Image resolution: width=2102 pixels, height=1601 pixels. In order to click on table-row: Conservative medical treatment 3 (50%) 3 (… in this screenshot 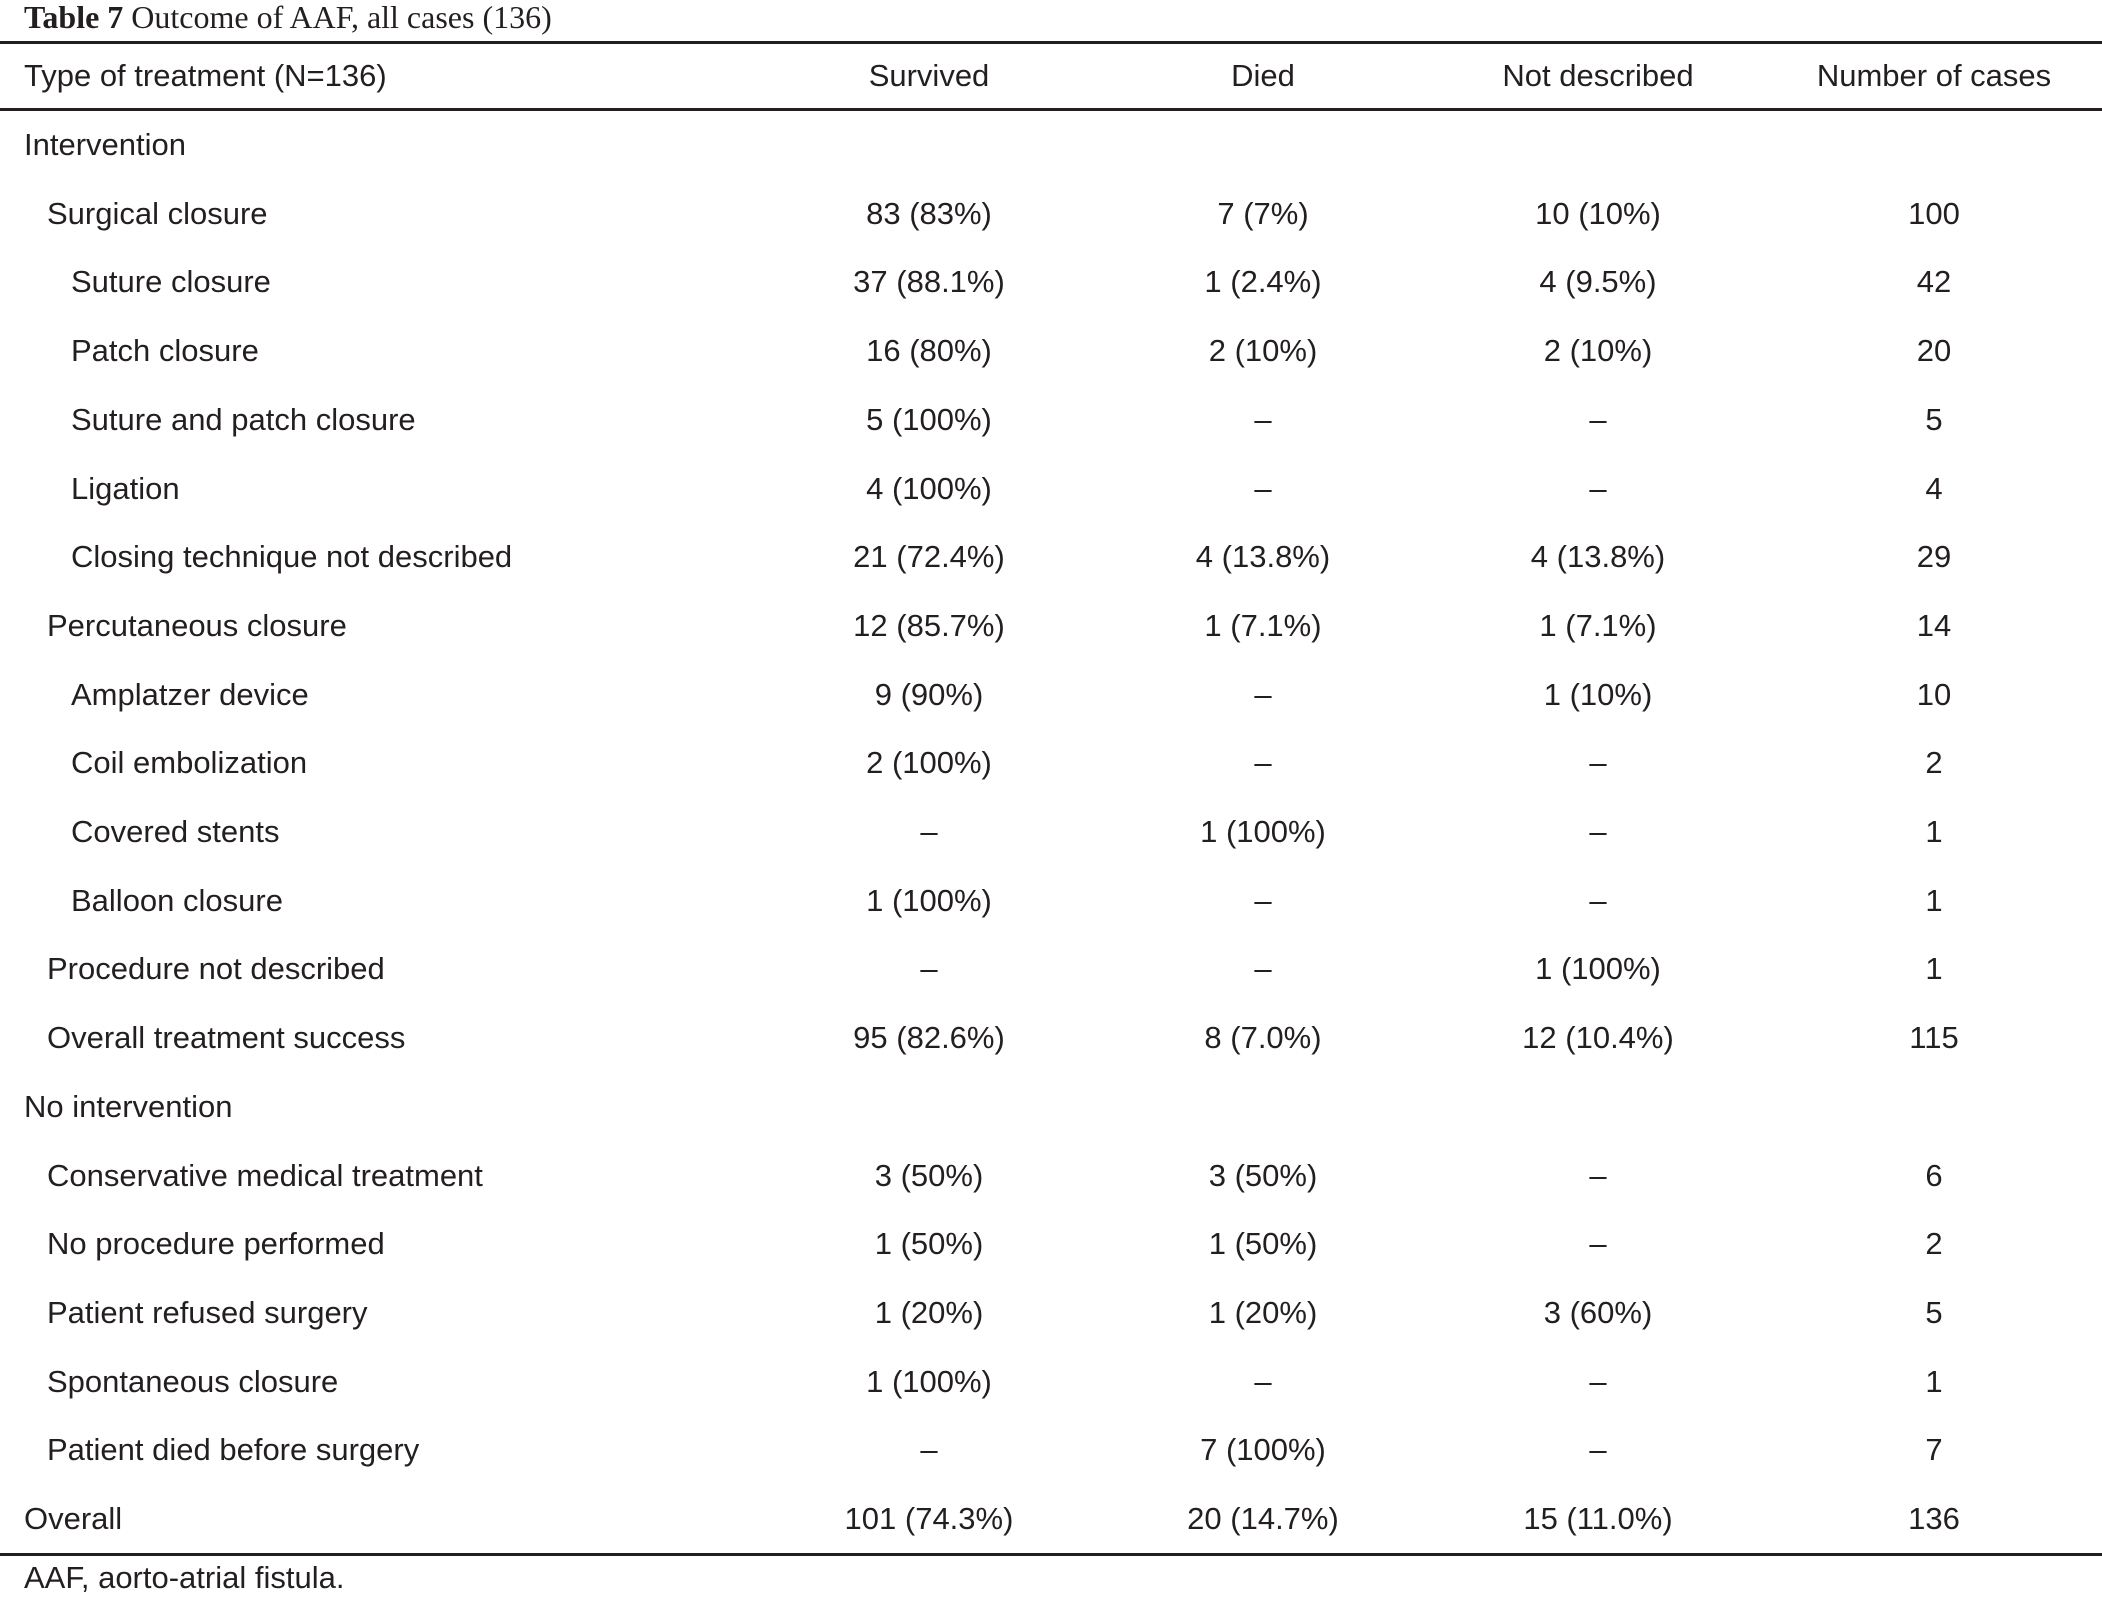, I will do `click(1051, 1176)`.